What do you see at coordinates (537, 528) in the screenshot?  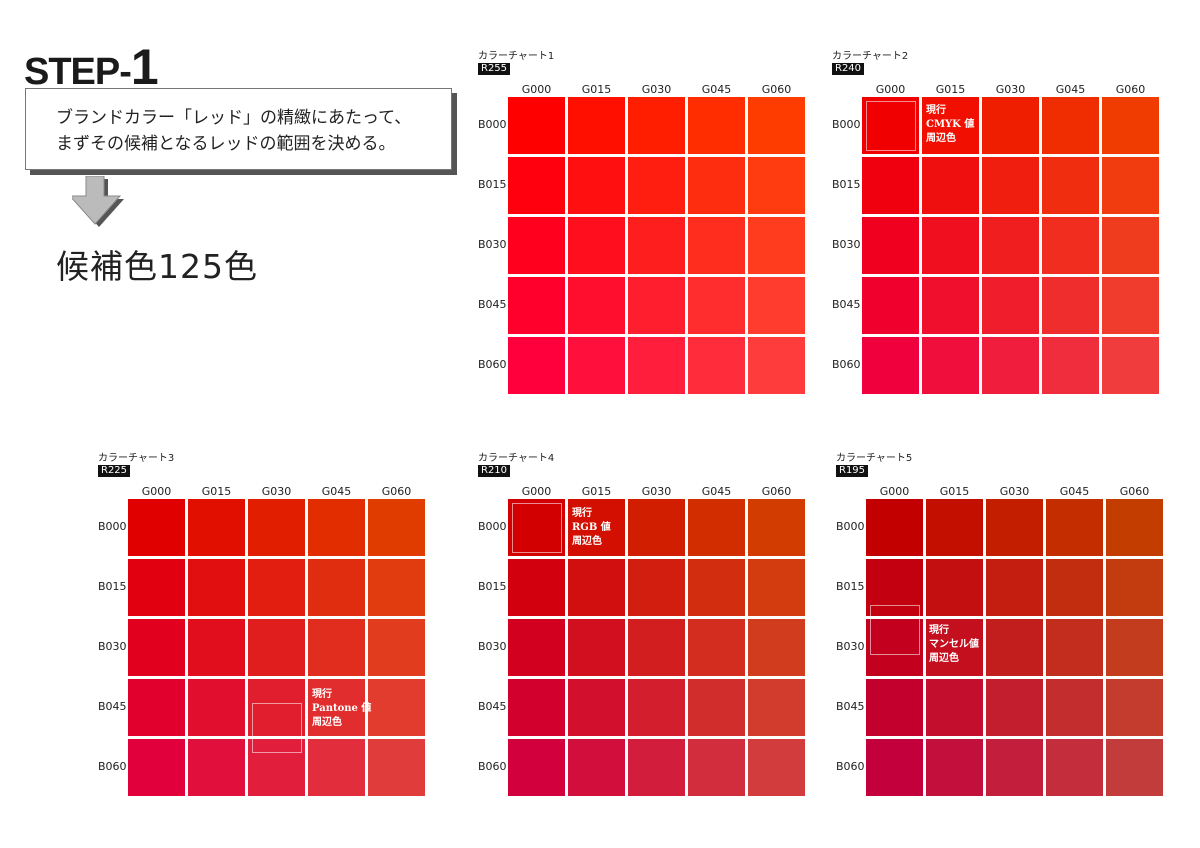 I see `current-color-highlight` at bounding box center [537, 528].